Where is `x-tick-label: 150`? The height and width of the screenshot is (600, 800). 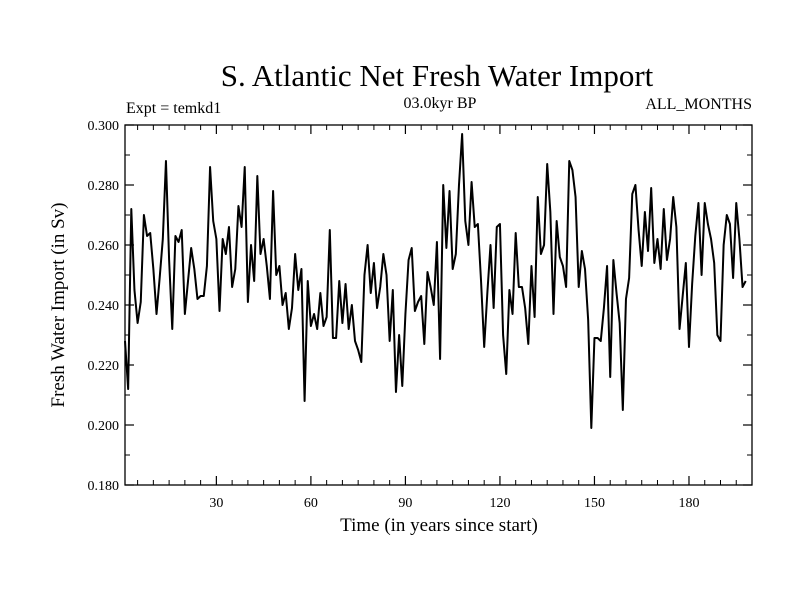
x-tick-label: 150 is located at coordinates (594, 503).